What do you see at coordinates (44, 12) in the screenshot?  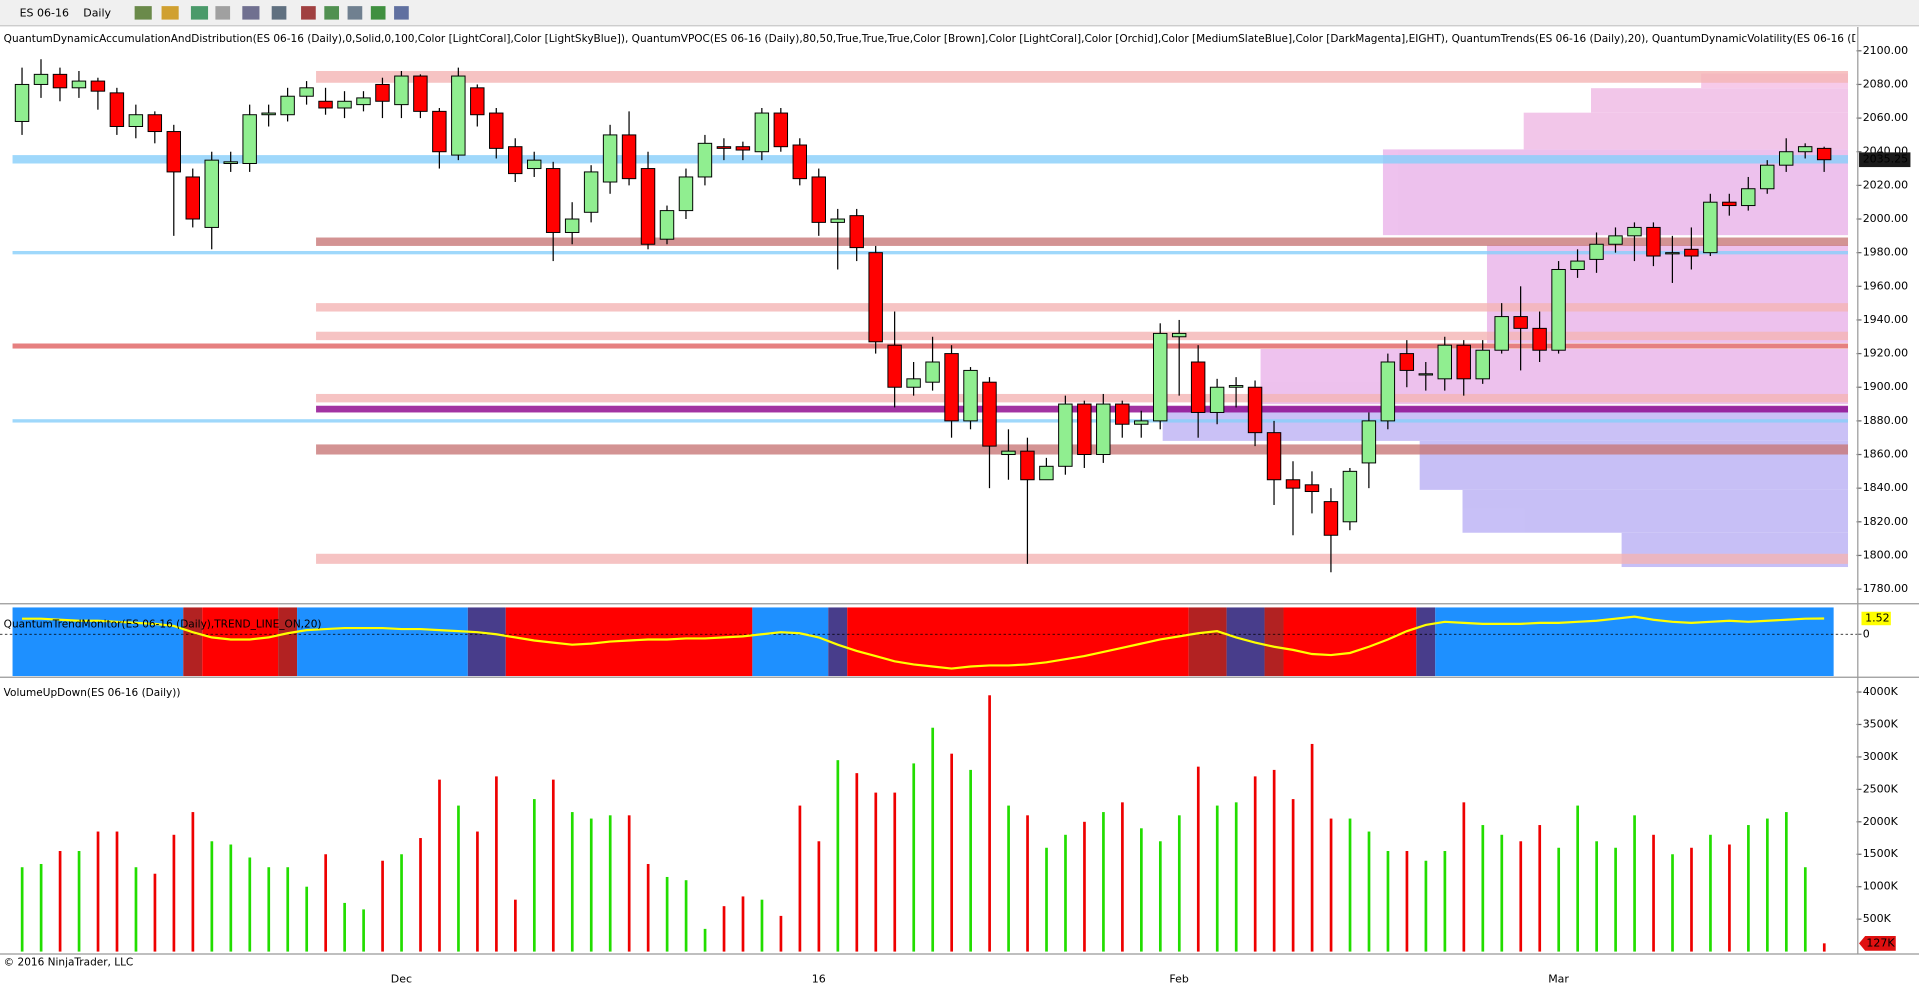 I see `symbol-selector: ES 06-16` at bounding box center [44, 12].